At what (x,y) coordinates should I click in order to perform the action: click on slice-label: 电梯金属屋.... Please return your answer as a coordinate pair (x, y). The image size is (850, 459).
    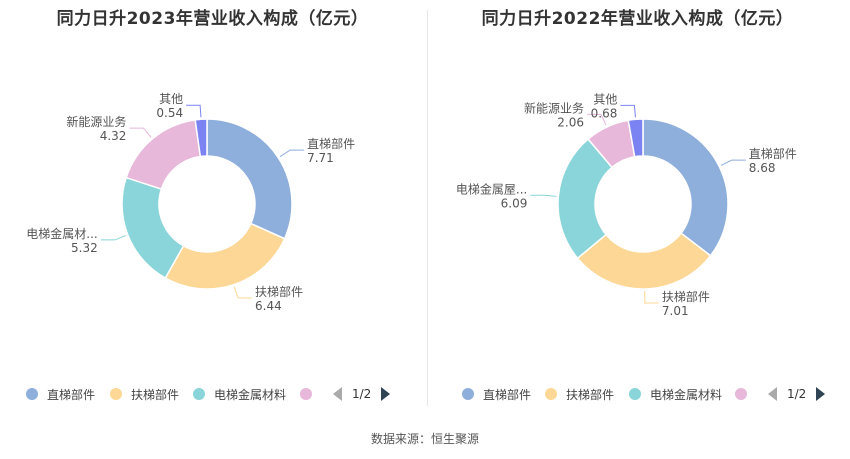
    Looking at the image, I should click on (491, 188).